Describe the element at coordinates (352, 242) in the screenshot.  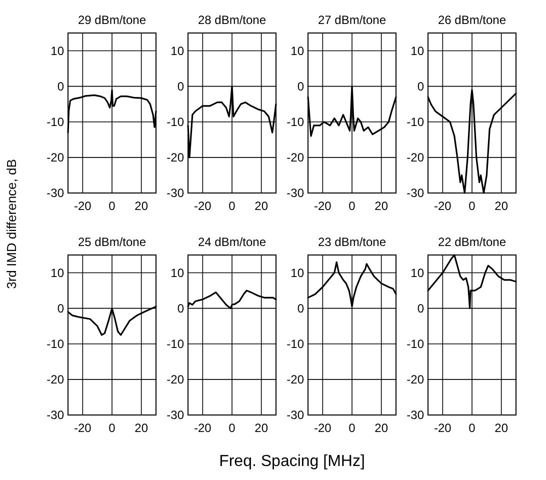
I see `chart-title: 23 dBm/tone` at that location.